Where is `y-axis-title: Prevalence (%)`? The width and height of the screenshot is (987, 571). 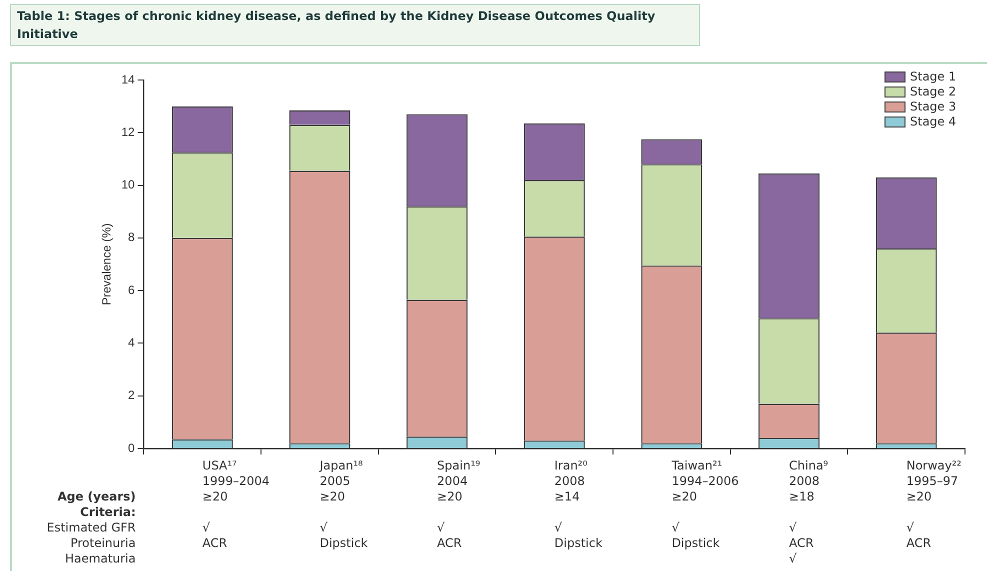 y-axis-title: Prevalence (%) is located at coordinates (107, 264).